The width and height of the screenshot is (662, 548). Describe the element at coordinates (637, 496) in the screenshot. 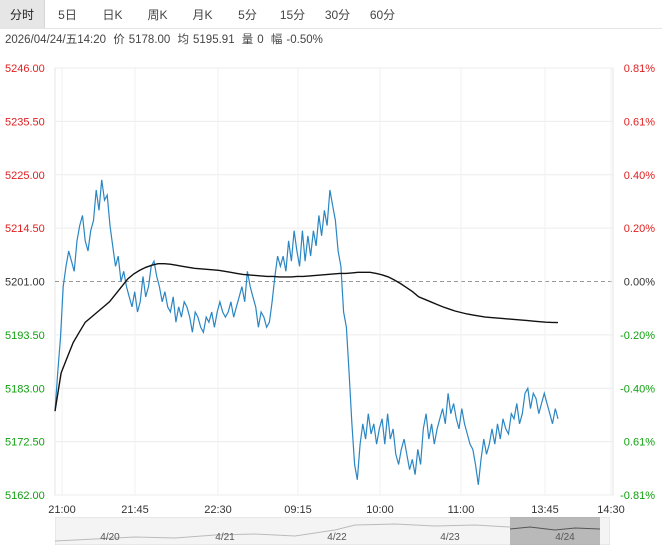

I see `y-right-tick: -0.81%` at that location.